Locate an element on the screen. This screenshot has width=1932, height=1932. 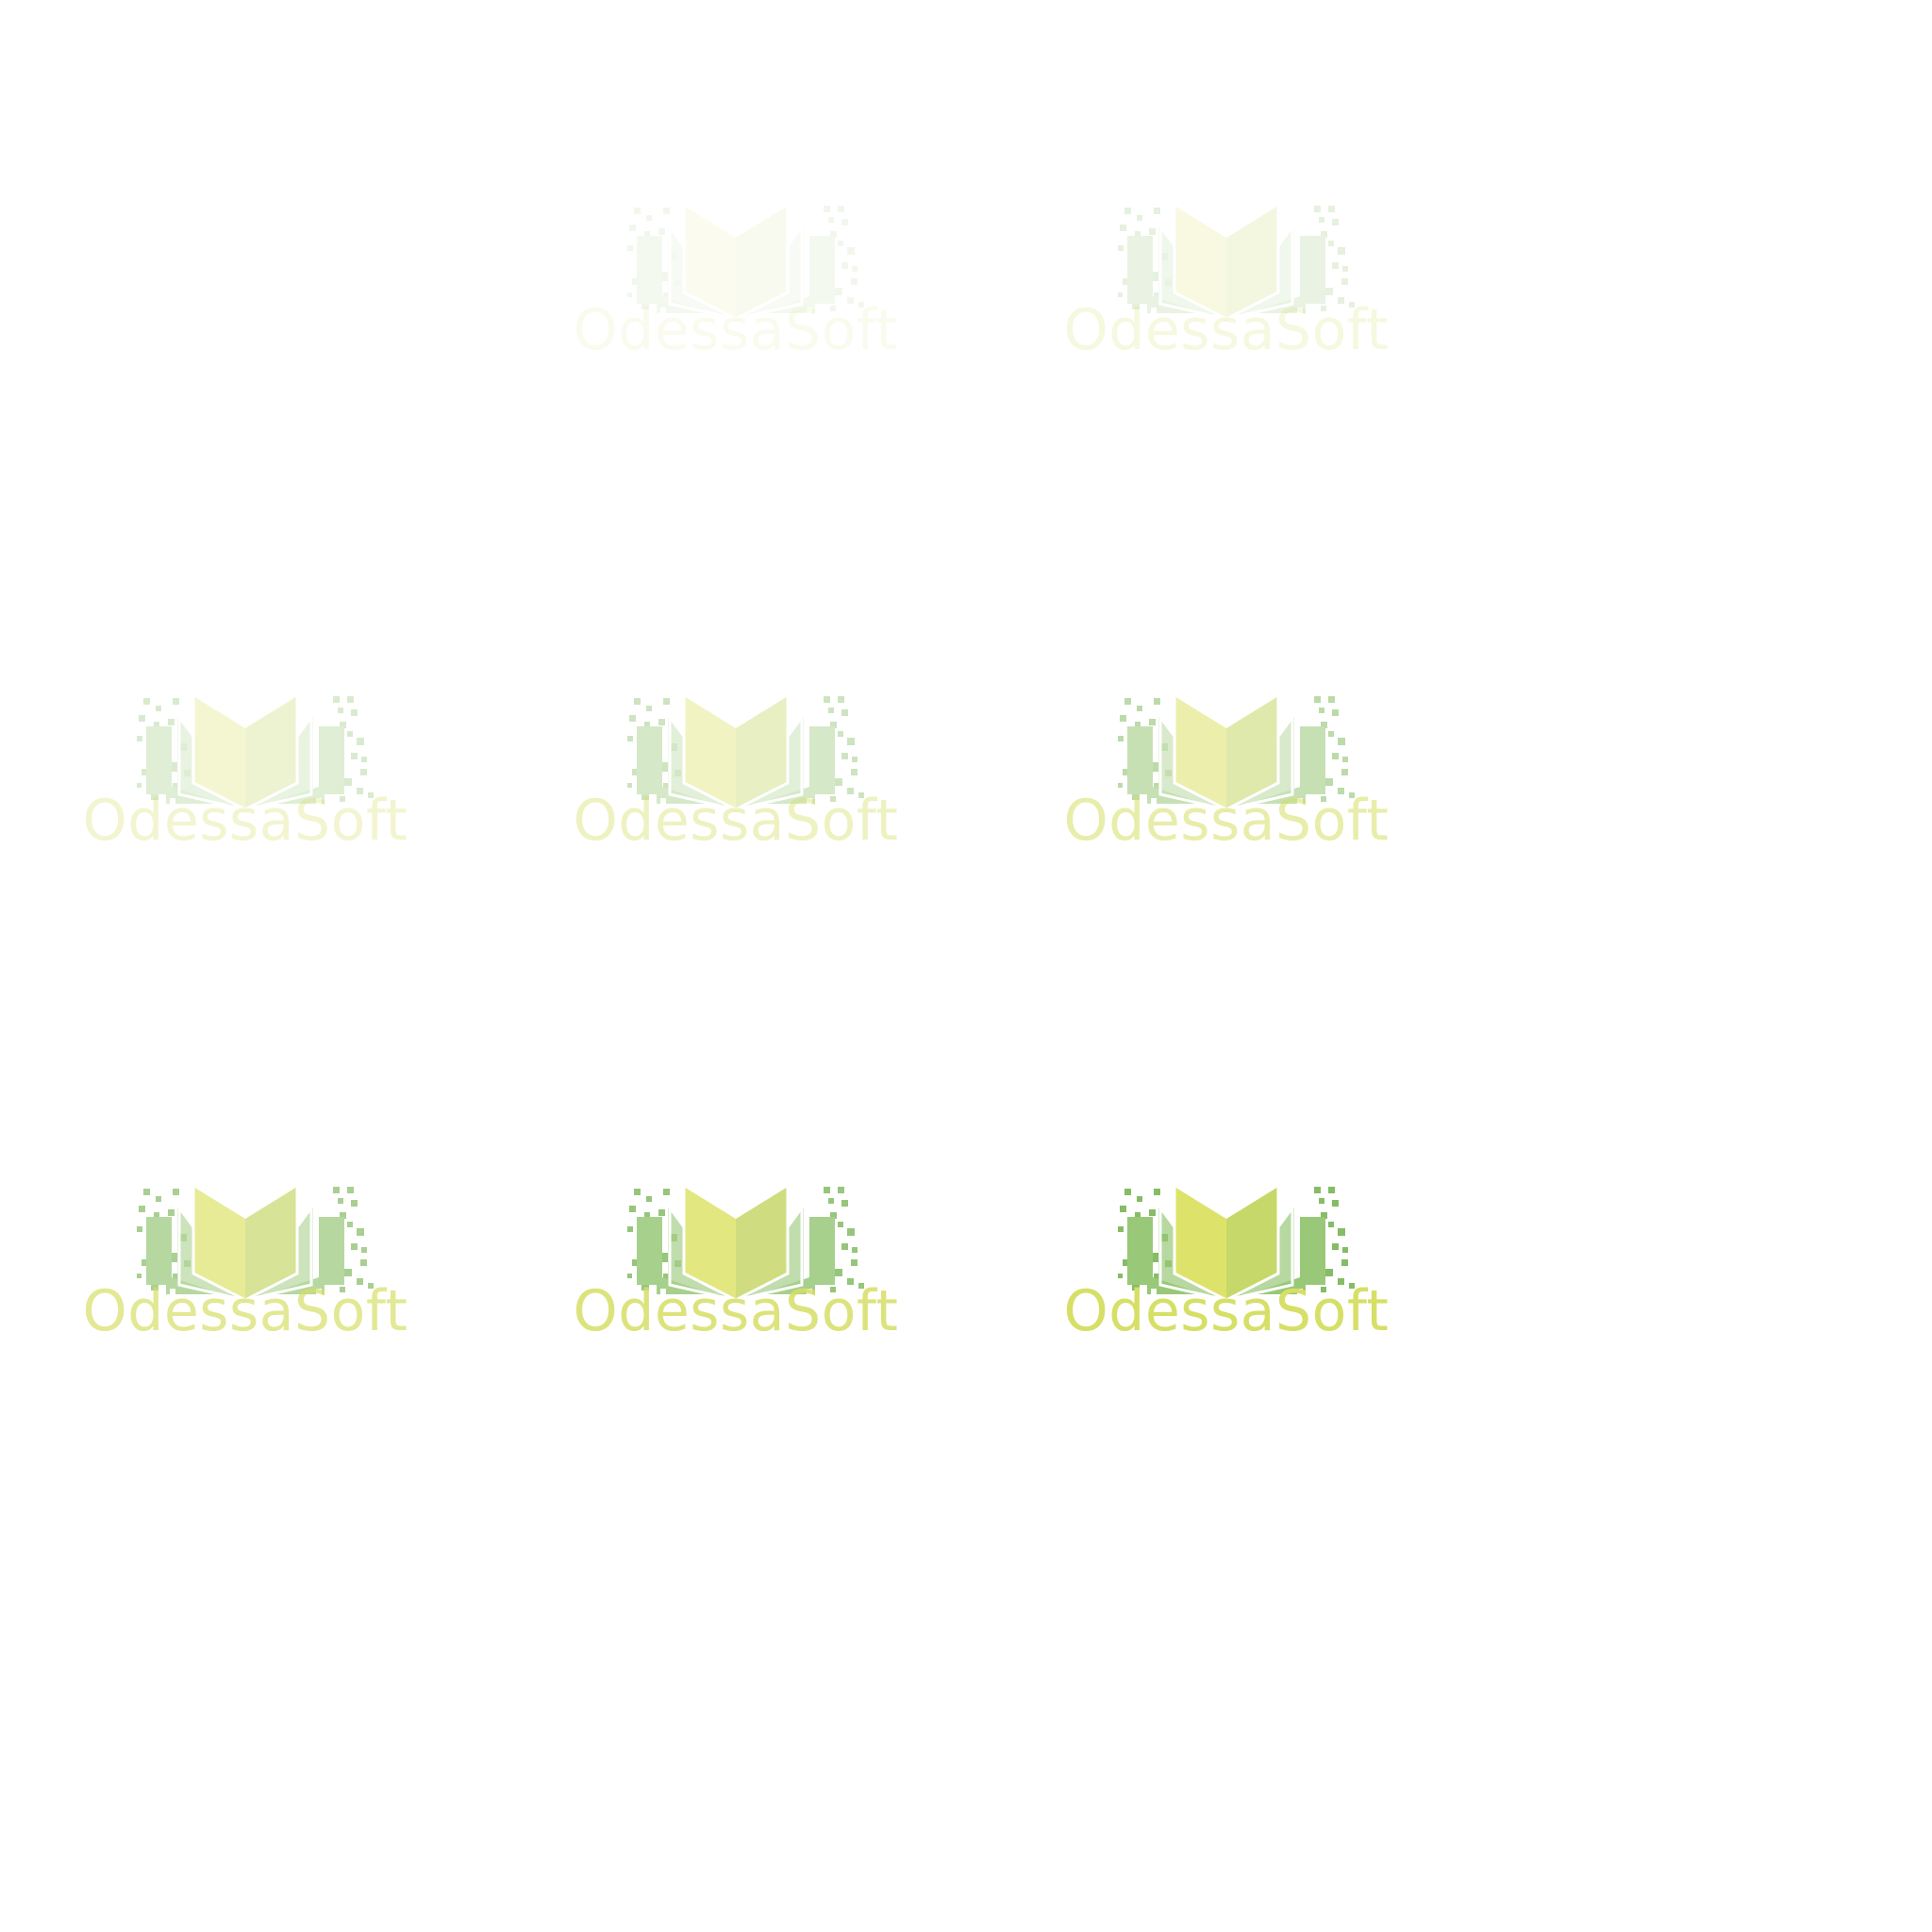
logo-wordmark: OdessaSoft is located at coordinates (736, 330).